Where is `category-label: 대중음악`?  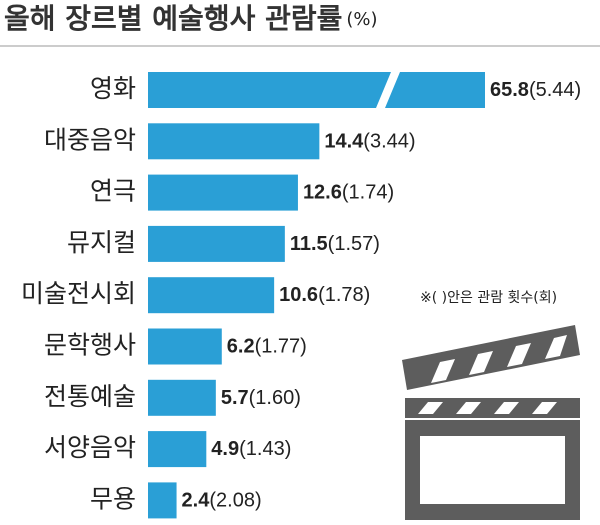 category-label: 대중음악 is located at coordinates (90, 139).